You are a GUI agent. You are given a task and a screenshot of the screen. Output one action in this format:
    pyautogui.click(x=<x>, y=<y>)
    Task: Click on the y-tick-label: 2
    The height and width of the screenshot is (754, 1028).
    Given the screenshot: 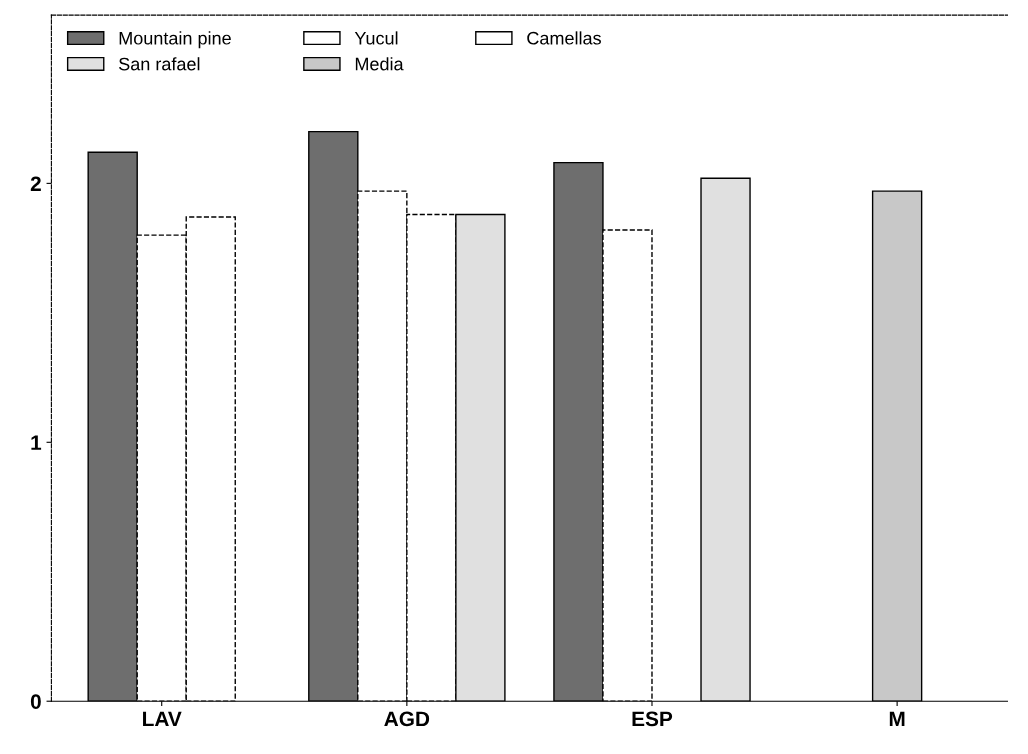 What is the action you would take?
    pyautogui.click(x=35, y=183)
    